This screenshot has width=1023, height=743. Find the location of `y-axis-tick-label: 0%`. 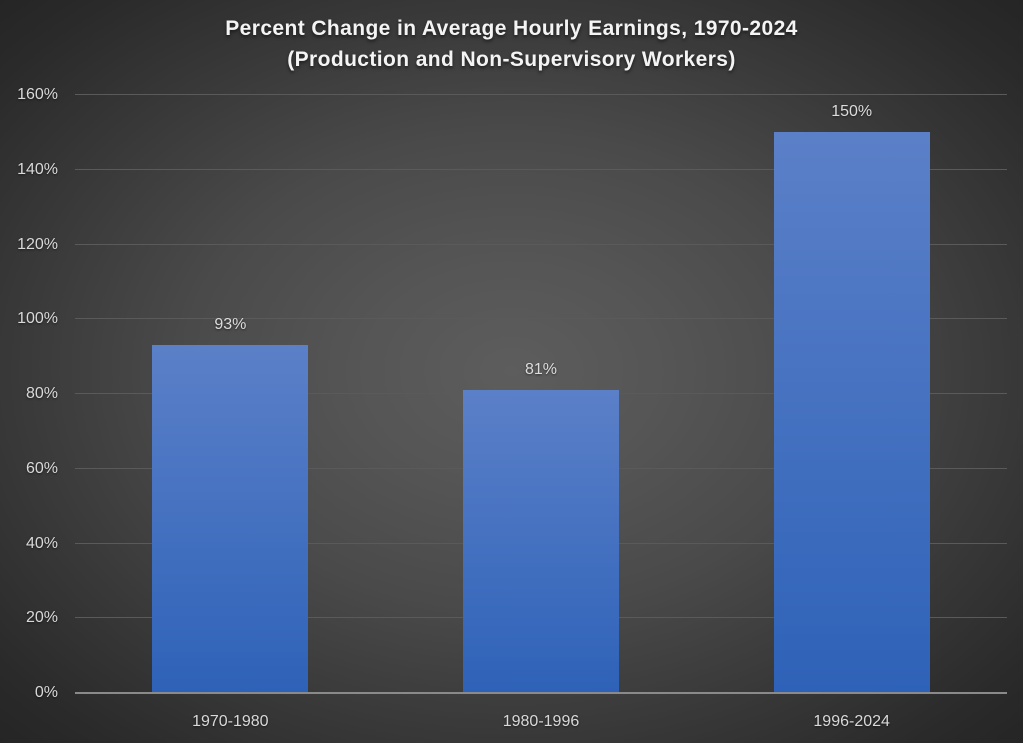

y-axis-tick-label: 0% is located at coordinates (46, 692).